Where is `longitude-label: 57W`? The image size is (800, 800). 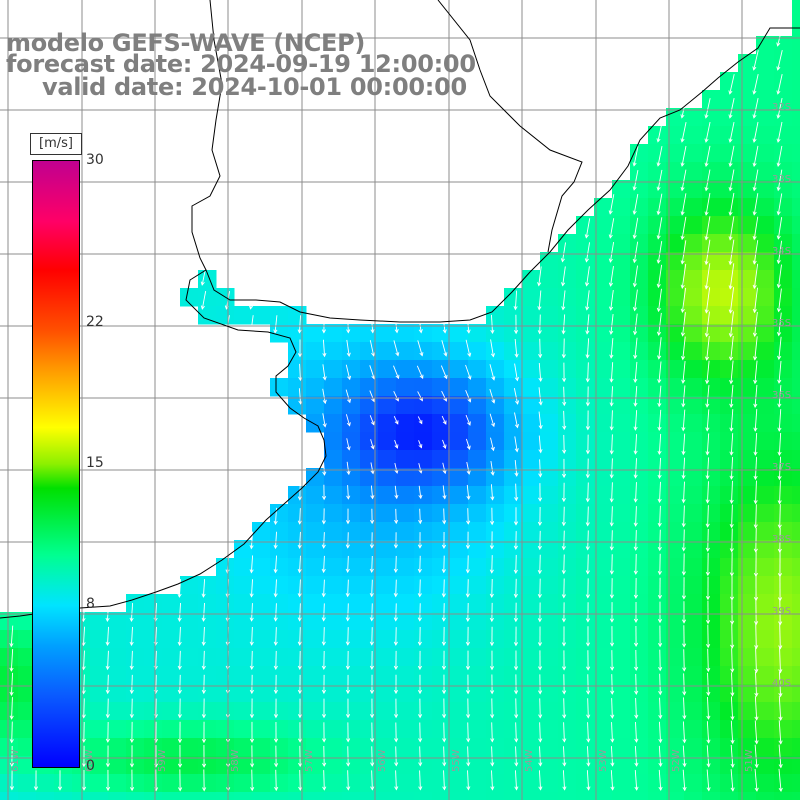
longitude-label: 57W is located at coordinates (309, 760).